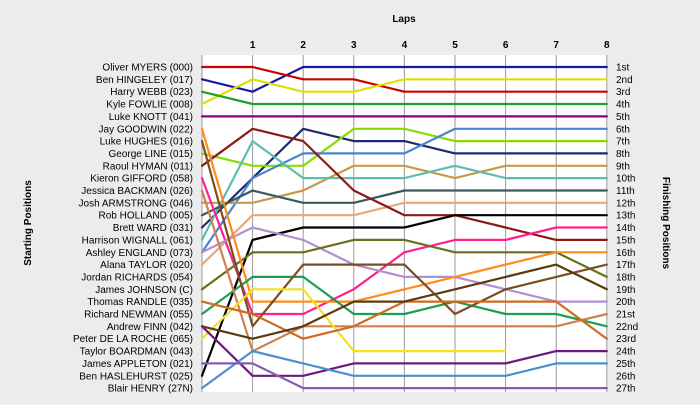 The image size is (700, 405). Describe the element at coordinates (623, 129) in the screenshot. I see `finish-label: 6th` at that location.